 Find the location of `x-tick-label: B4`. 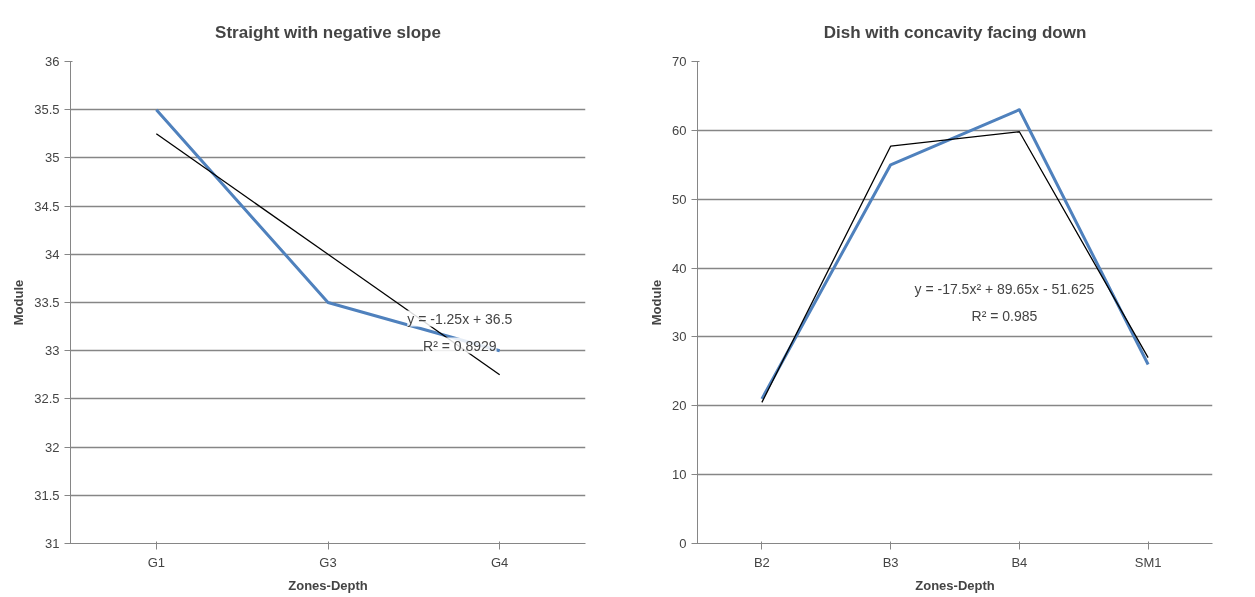

x-tick-label: B4 is located at coordinates (1019, 562).